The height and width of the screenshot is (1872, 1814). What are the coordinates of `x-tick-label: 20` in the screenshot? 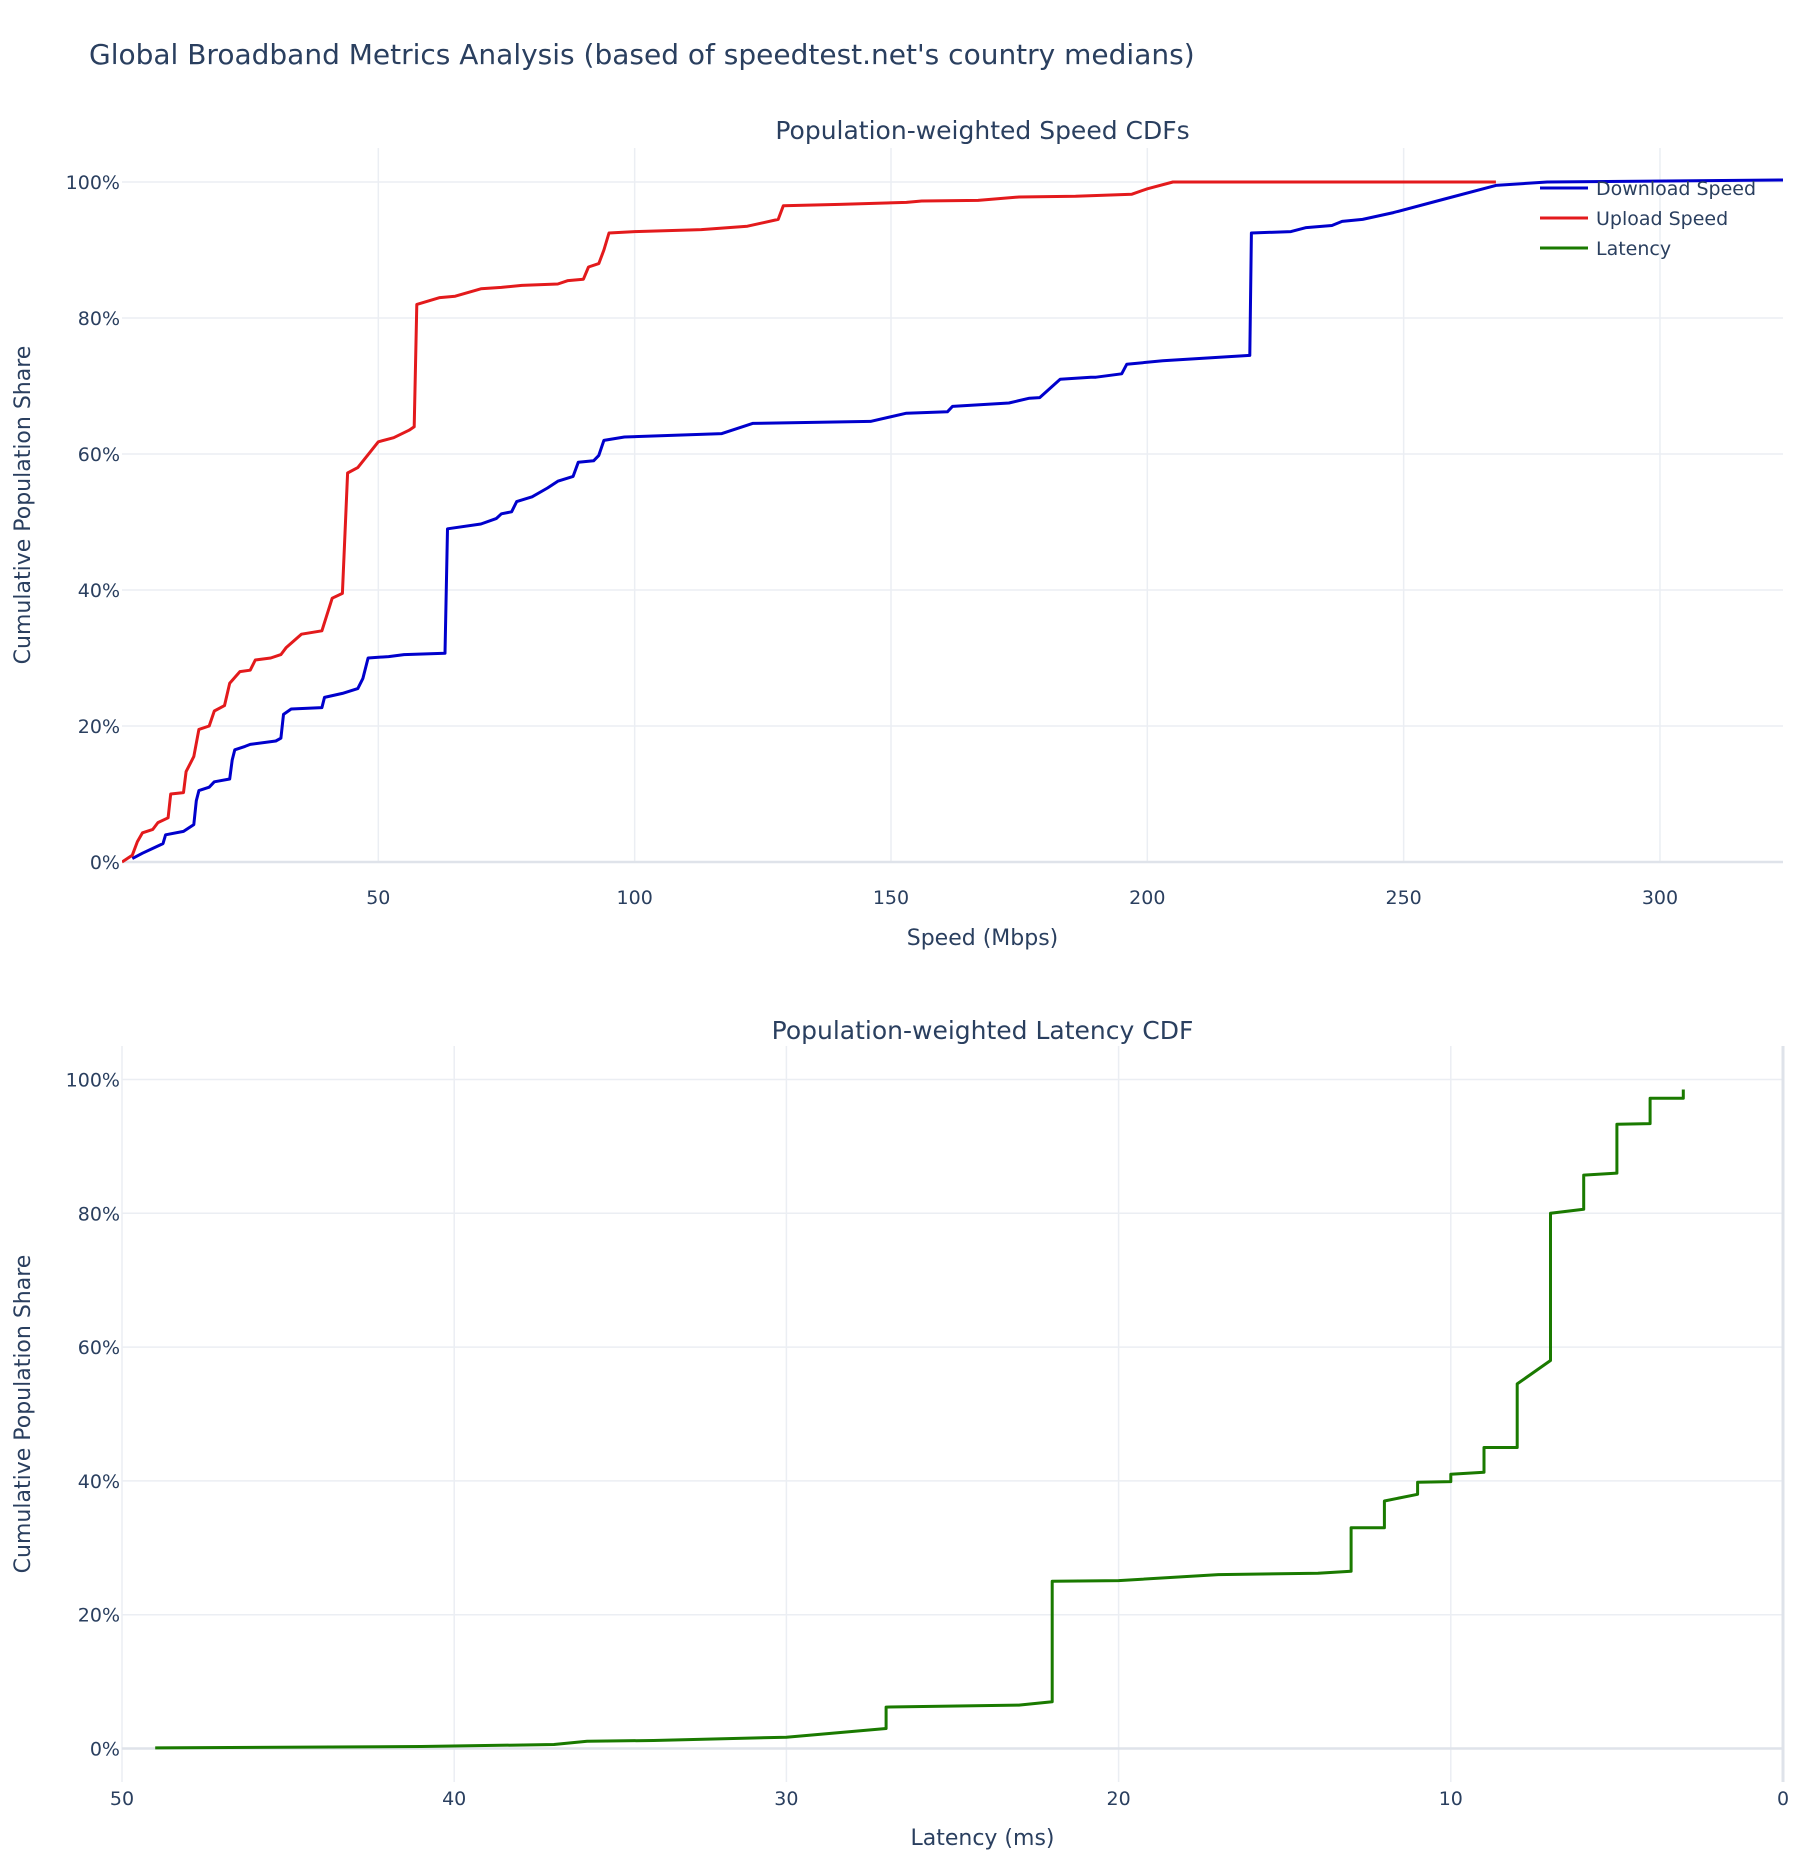 It's located at (1119, 1799).